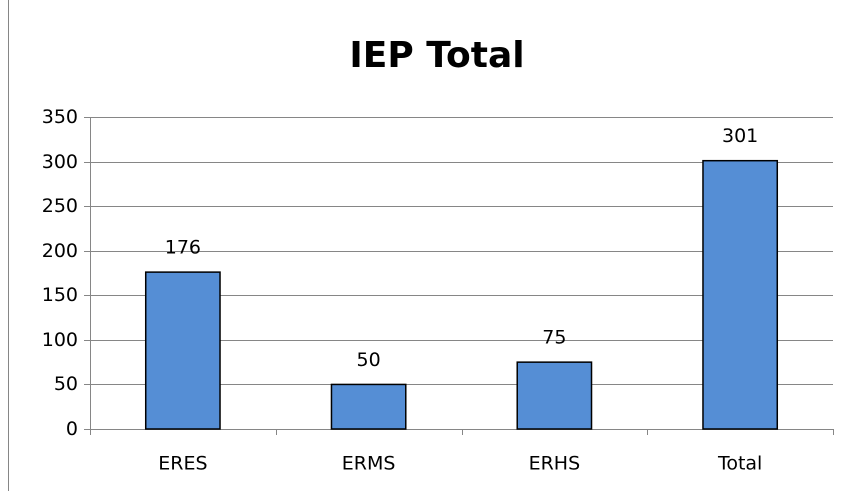 The width and height of the screenshot is (855, 491). What do you see at coordinates (740, 136) in the screenshot?
I see `data-label: 301` at bounding box center [740, 136].